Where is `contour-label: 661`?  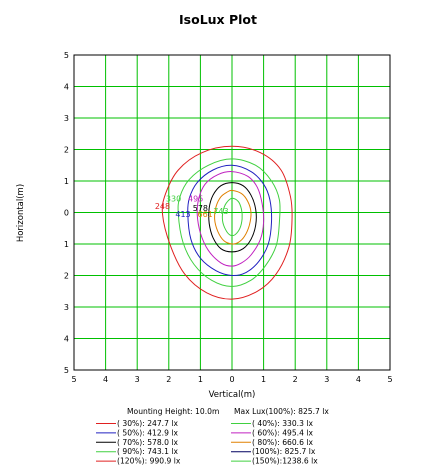
contour-label: 661 is located at coordinates (204, 214).